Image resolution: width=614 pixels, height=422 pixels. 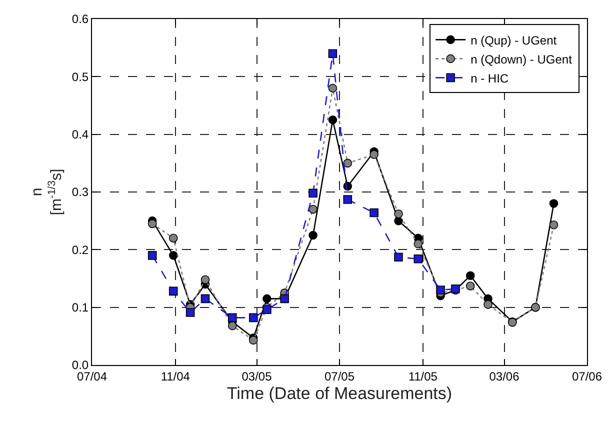 I want to click on y-tick-label: 0.4, so click(x=80, y=135).